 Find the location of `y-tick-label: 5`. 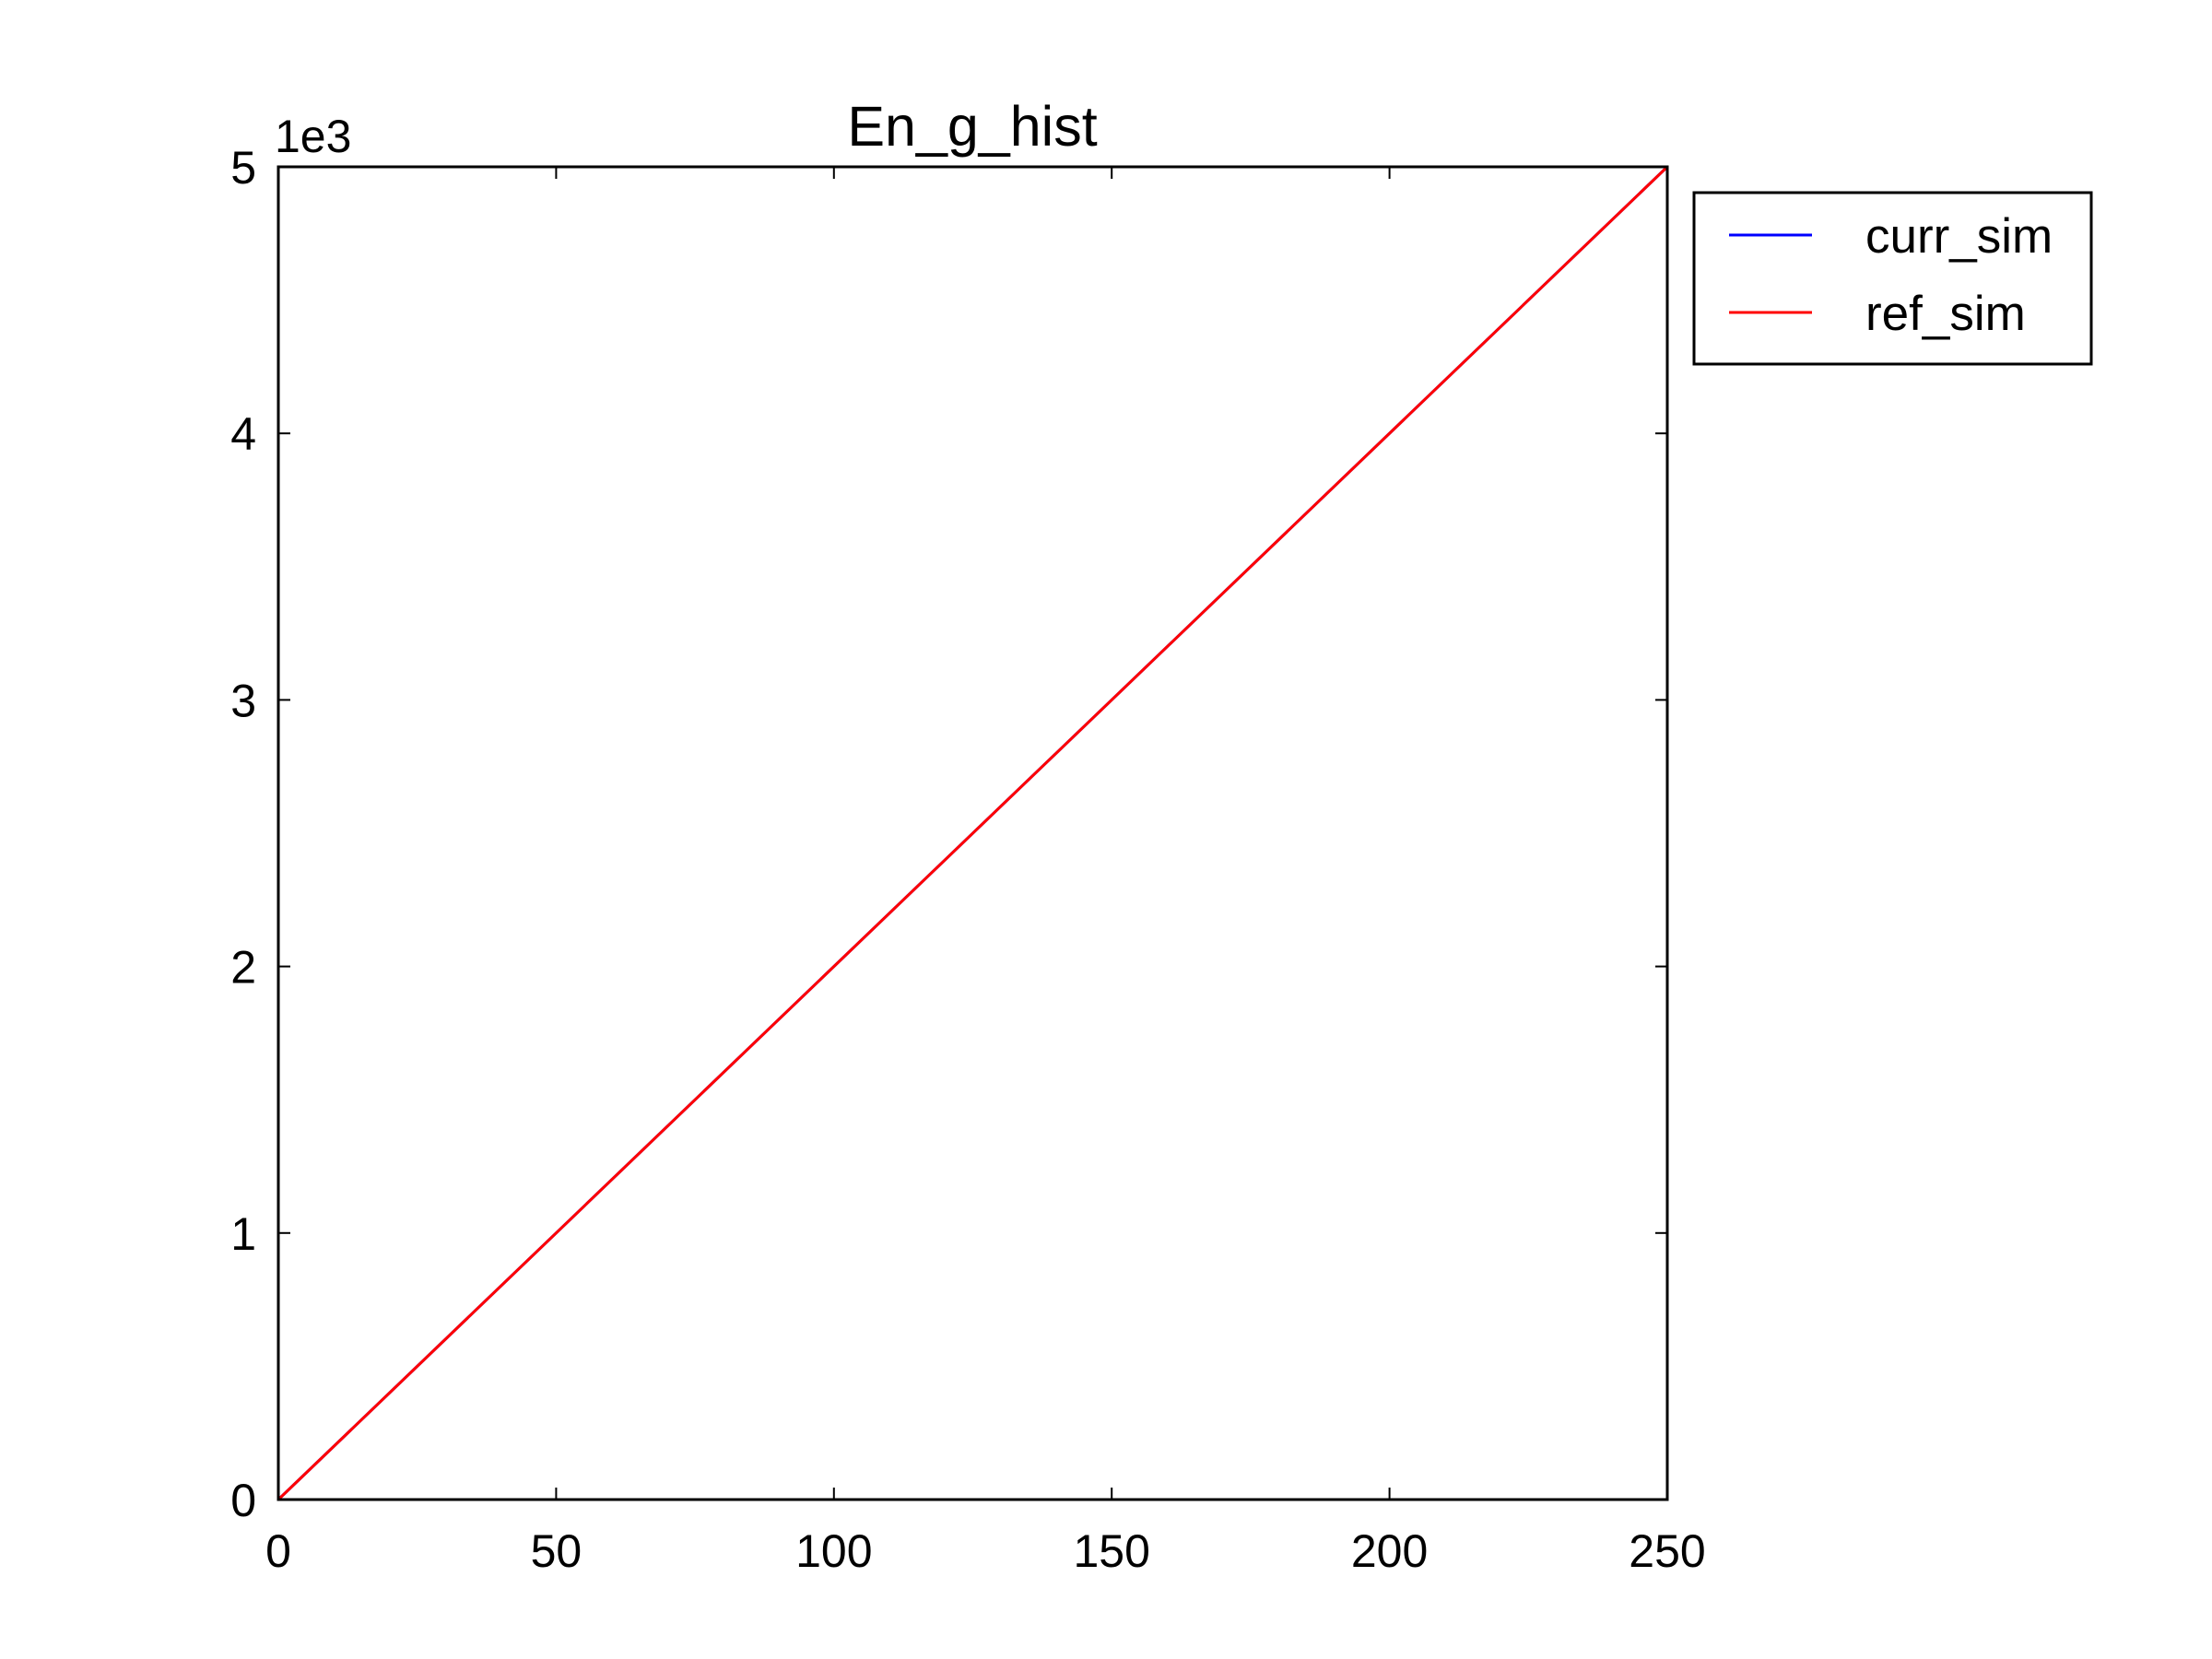

y-tick-label: 5 is located at coordinates (243, 168).